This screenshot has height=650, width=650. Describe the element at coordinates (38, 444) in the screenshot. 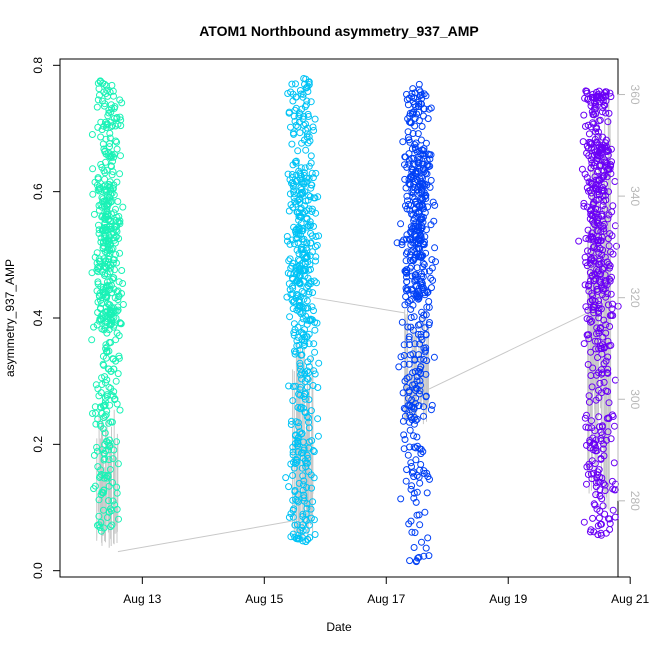

I see `y-tick-label: 0.2` at that location.